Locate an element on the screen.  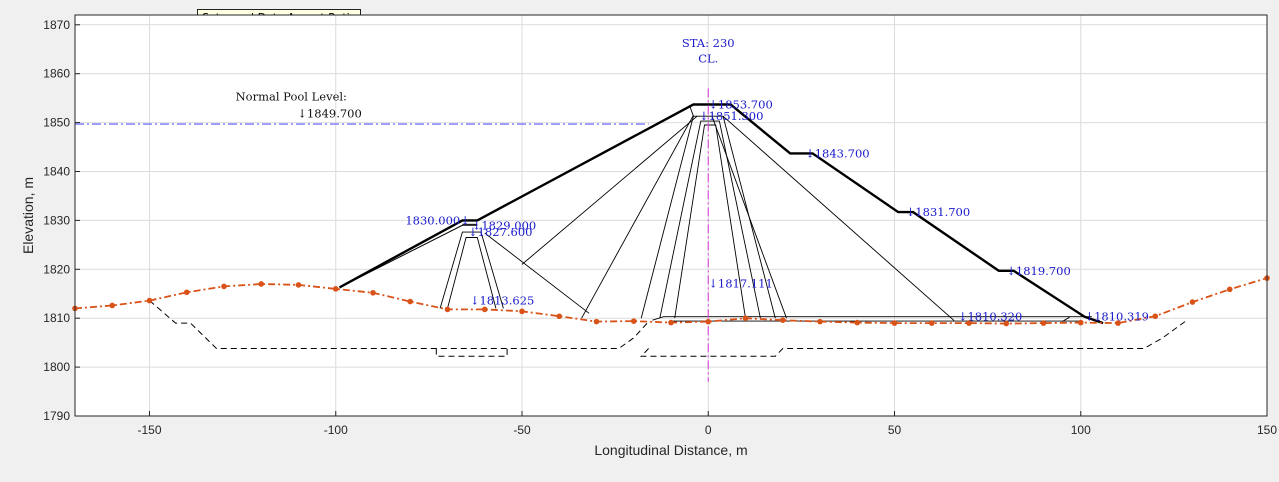
x-axis-label: Longitudinal Distance, m is located at coordinates (670, 450).